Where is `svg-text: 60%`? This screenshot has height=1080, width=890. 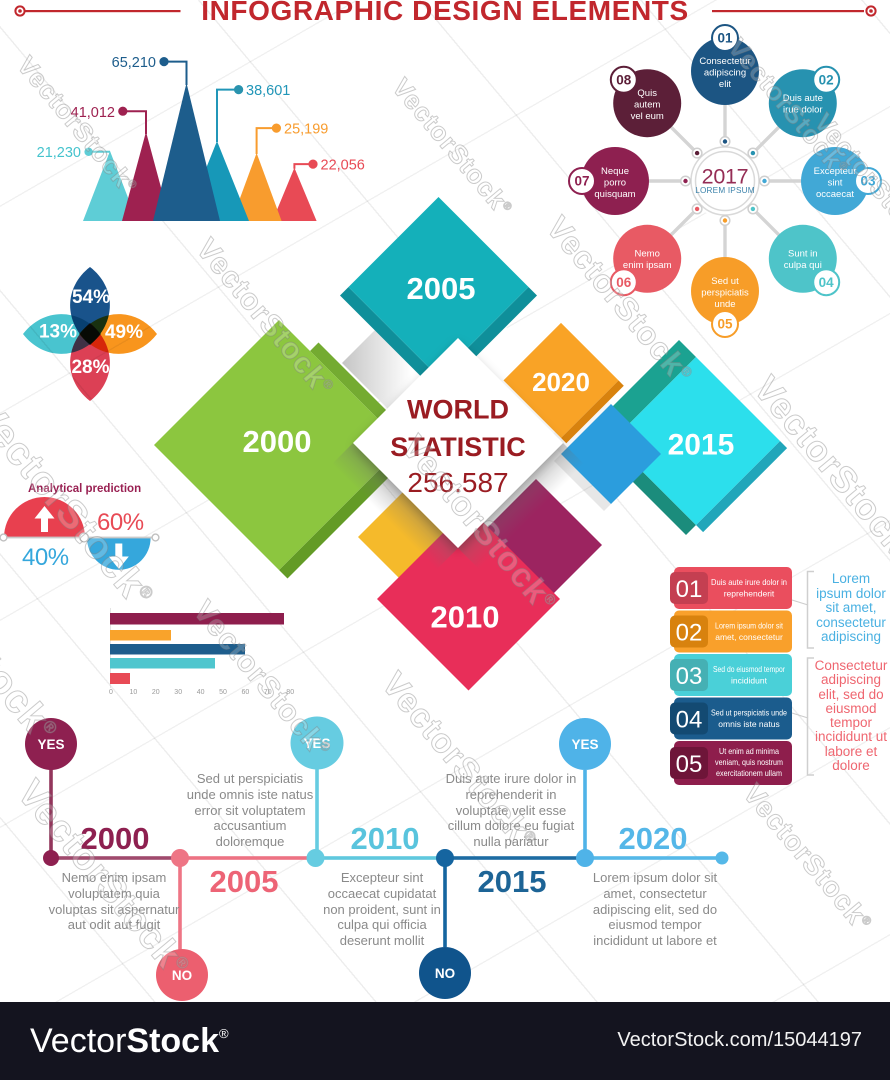
svg-text: 60% is located at coordinates (120, 522).